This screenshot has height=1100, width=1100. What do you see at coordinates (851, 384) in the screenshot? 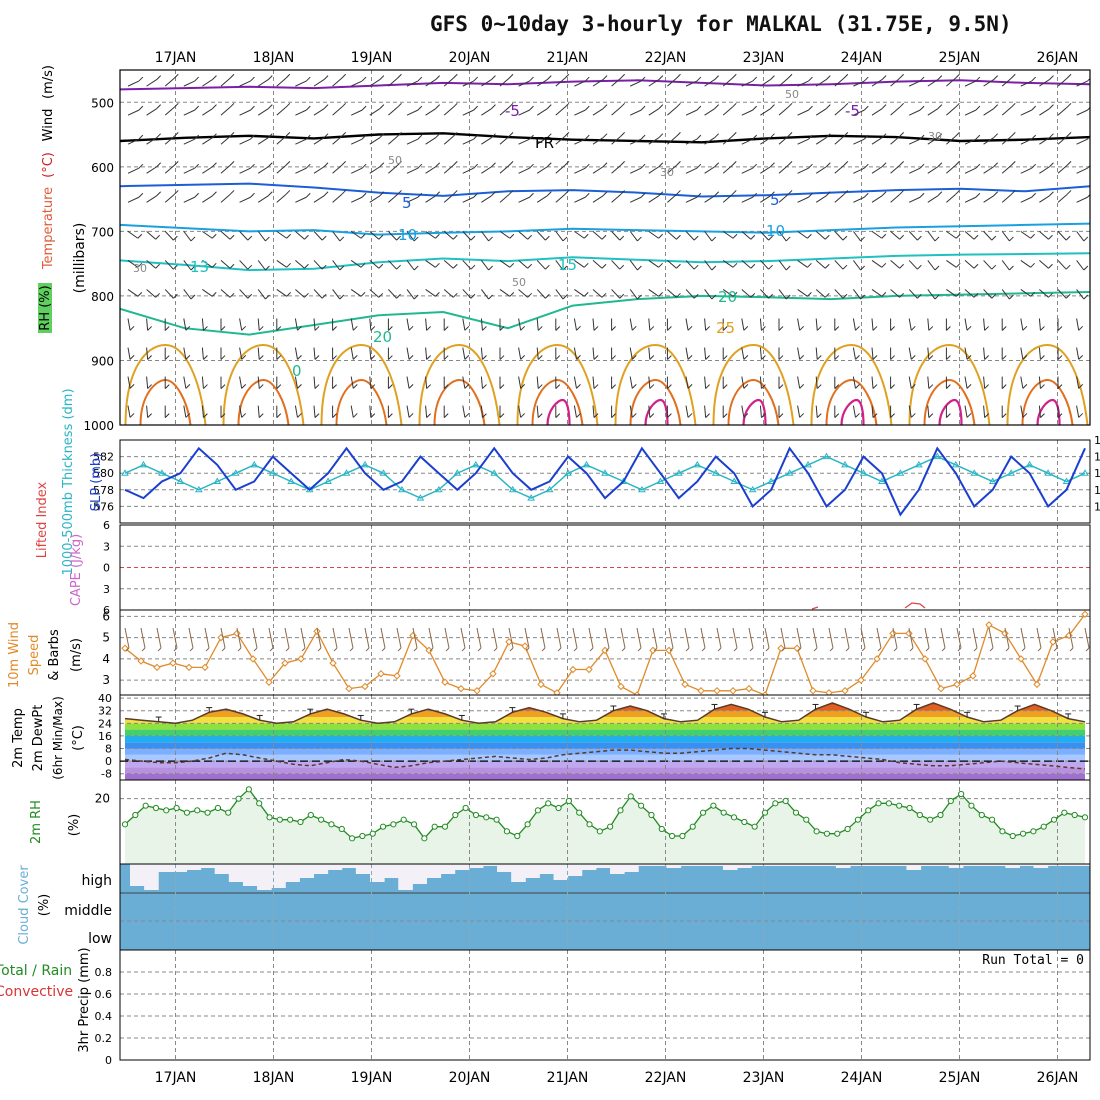
I see `warm-contour` at bounding box center [851, 384].